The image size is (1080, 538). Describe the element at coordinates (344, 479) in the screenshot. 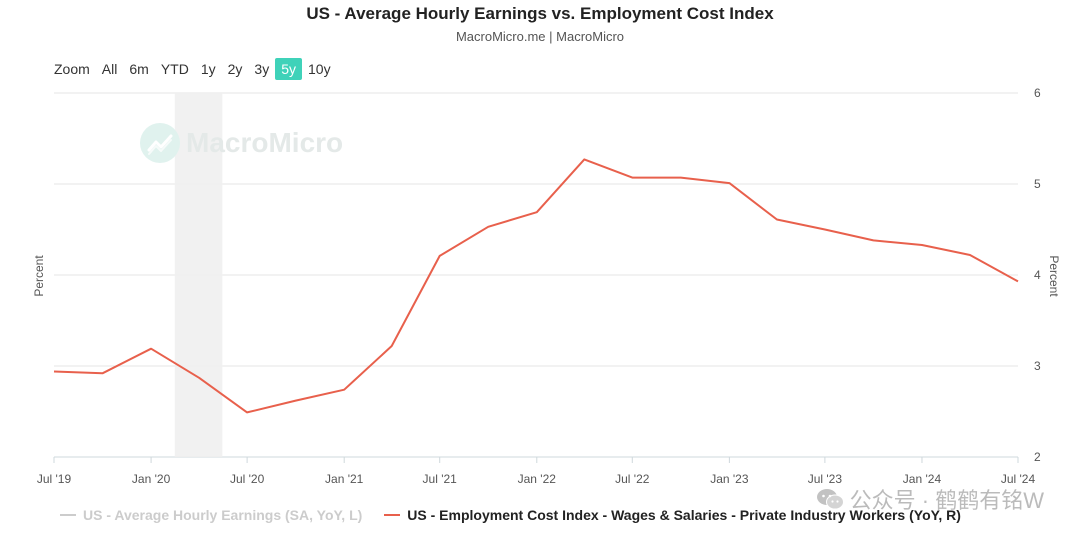

I see `x-tick-label: Jan '21` at that location.